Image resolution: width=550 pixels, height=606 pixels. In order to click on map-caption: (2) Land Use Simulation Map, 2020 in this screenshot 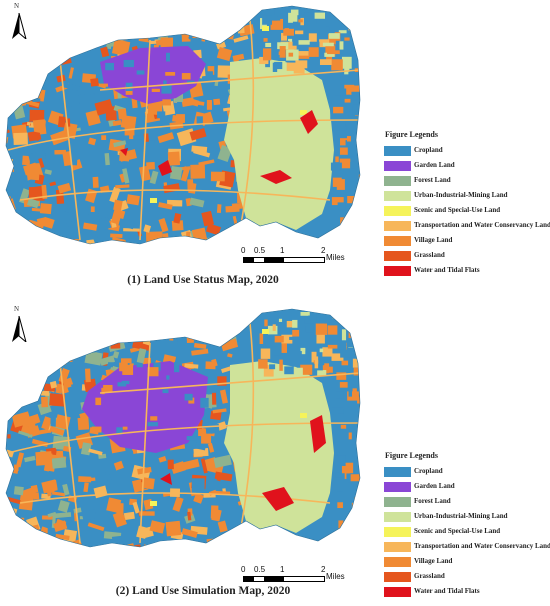, I will do `click(203, 591)`.